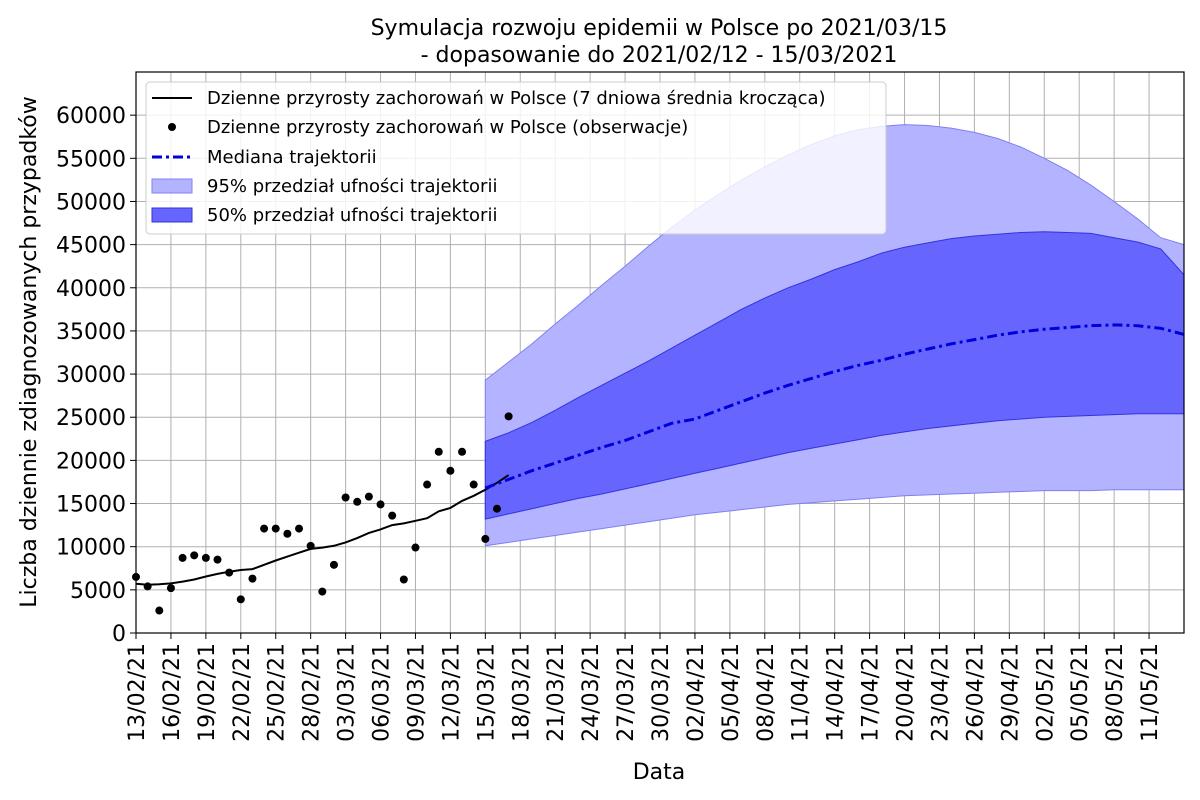 The height and width of the screenshot is (800, 1200). I want to click on y-tick-label: 5000, so click(98, 591).